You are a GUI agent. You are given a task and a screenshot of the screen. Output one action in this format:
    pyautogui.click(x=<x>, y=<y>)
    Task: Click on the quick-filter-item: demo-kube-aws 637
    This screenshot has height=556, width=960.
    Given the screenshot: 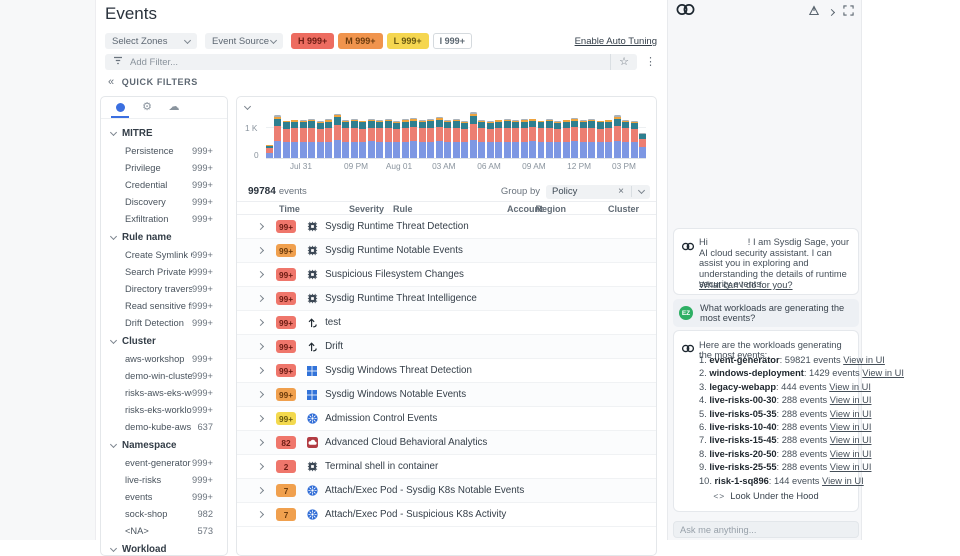 What is the action you would take?
    pyautogui.click(x=164, y=426)
    